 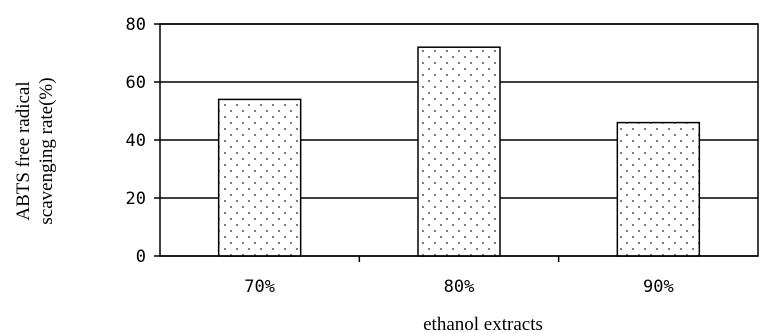 I want to click on y-tick-label: 20, so click(x=136, y=199).